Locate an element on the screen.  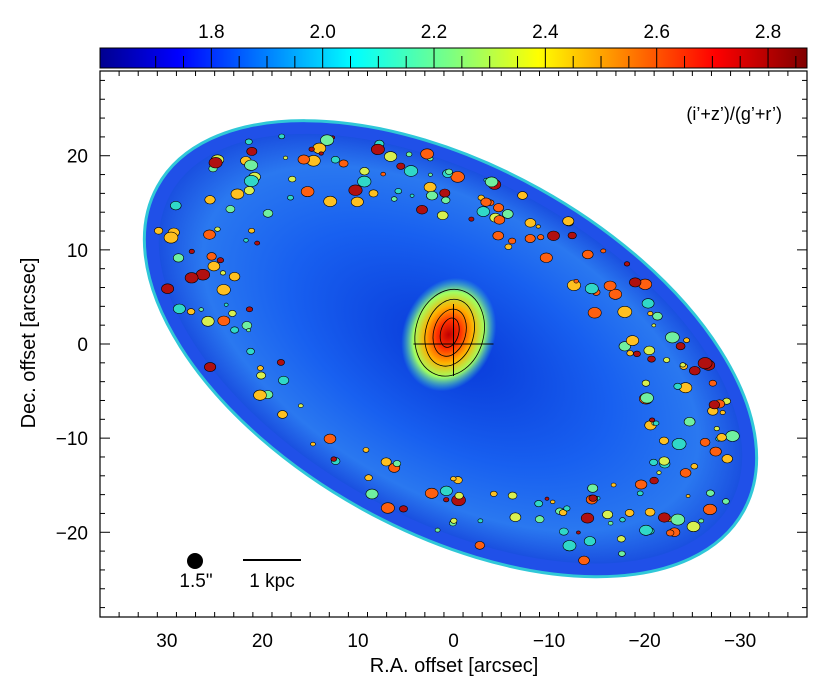
y-tick-label: 10 is located at coordinates (77, 251).